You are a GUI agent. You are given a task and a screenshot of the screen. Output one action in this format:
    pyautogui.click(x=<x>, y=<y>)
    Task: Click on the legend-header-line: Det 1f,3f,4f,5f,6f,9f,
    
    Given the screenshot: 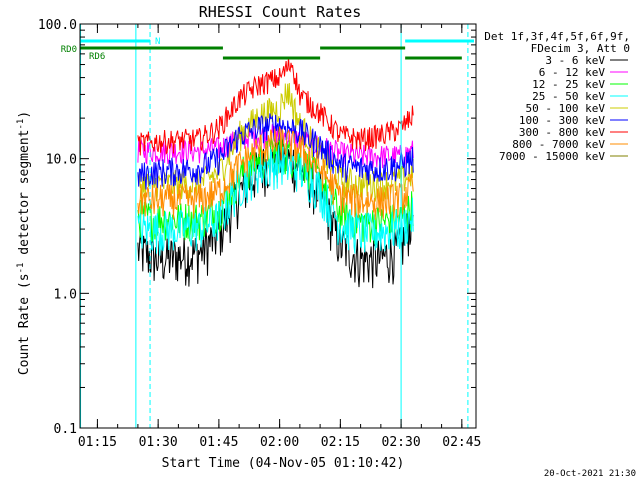 What is the action you would take?
    pyautogui.click(x=557, y=36)
    